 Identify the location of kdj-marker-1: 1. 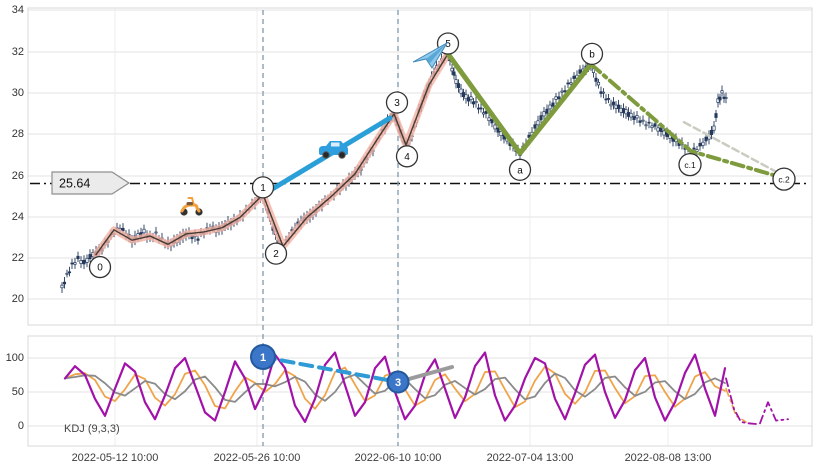
(263, 357).